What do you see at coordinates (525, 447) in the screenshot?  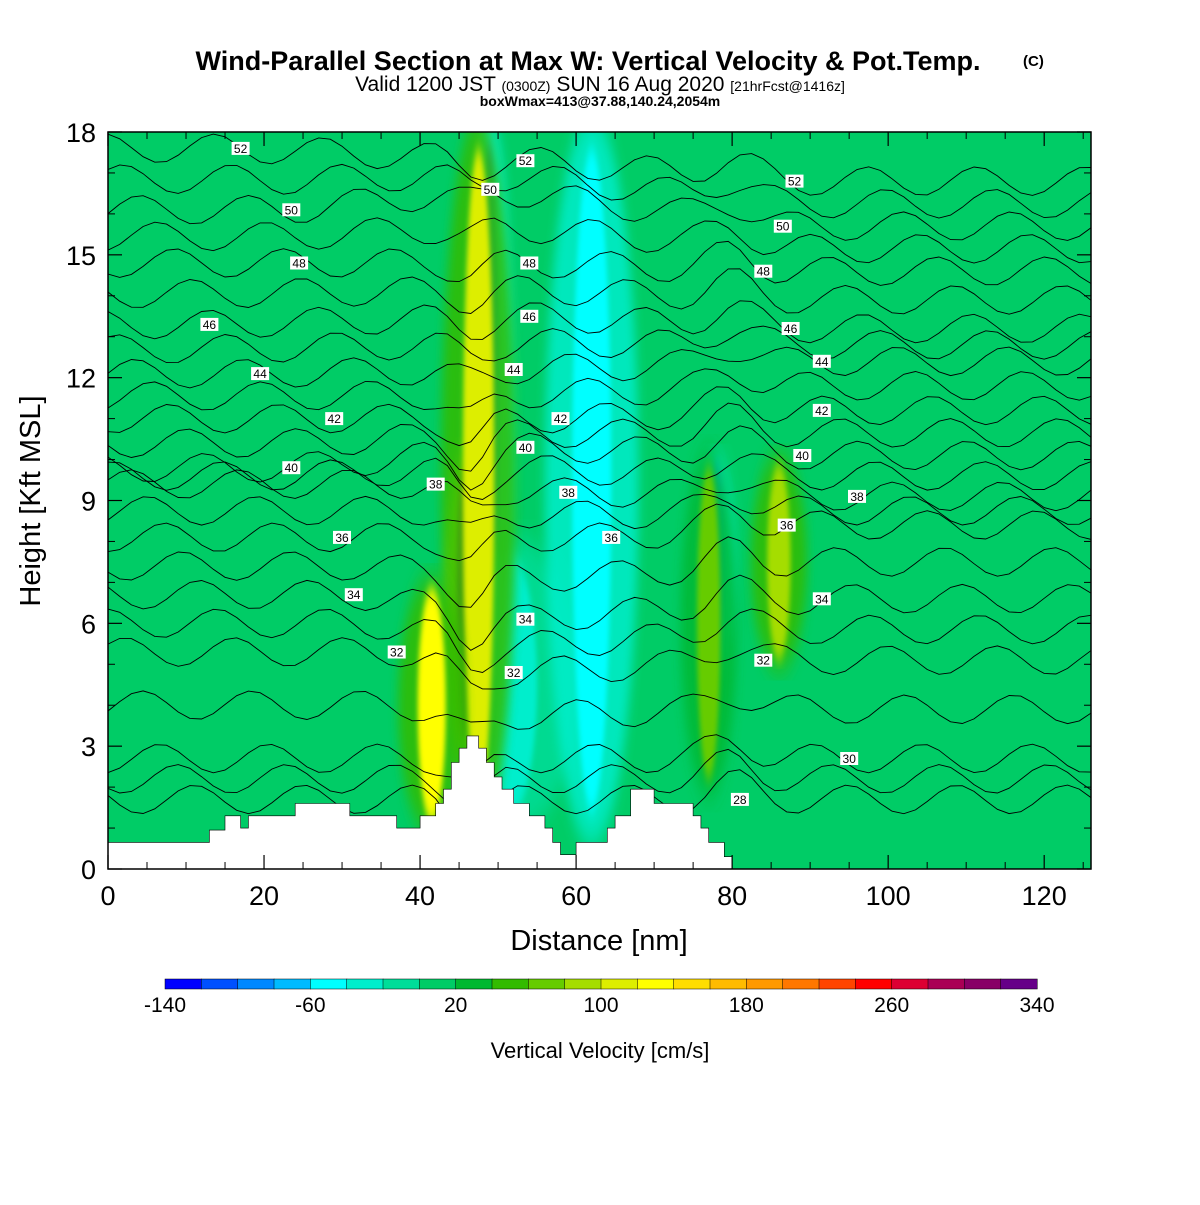 I see `contour-label: 40` at bounding box center [525, 447].